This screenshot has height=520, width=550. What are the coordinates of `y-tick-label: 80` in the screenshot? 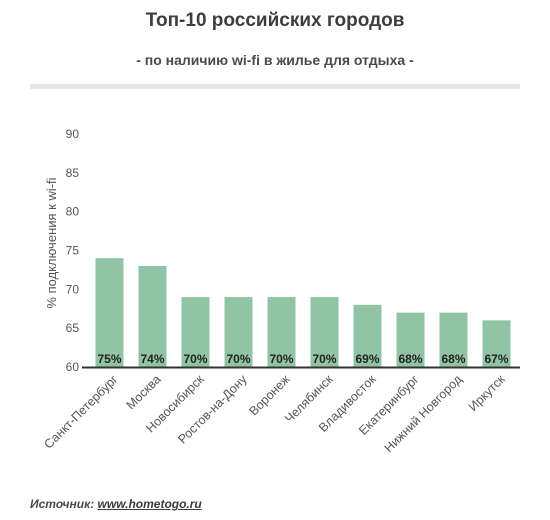 It's located at (73, 212).